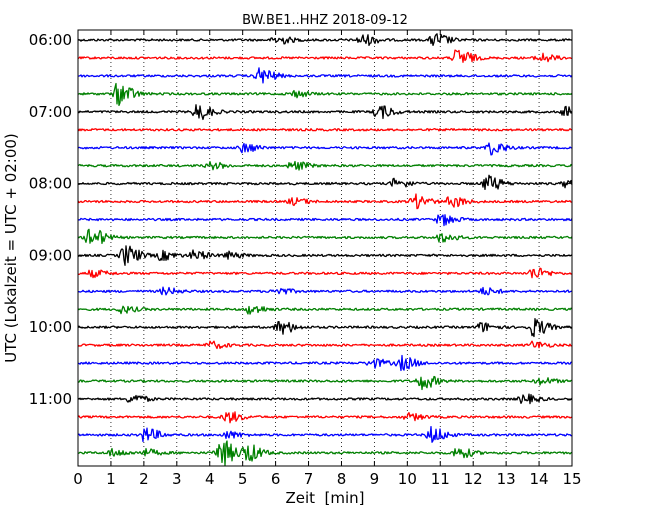 The image size is (650, 520). I want to click on x-axis-label: Zeit [min], so click(324, 498).